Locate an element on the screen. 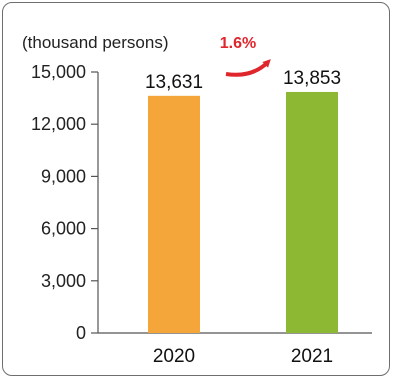 This screenshot has width=393, height=380. growth-arrow-icon is located at coordinates (248, 68).